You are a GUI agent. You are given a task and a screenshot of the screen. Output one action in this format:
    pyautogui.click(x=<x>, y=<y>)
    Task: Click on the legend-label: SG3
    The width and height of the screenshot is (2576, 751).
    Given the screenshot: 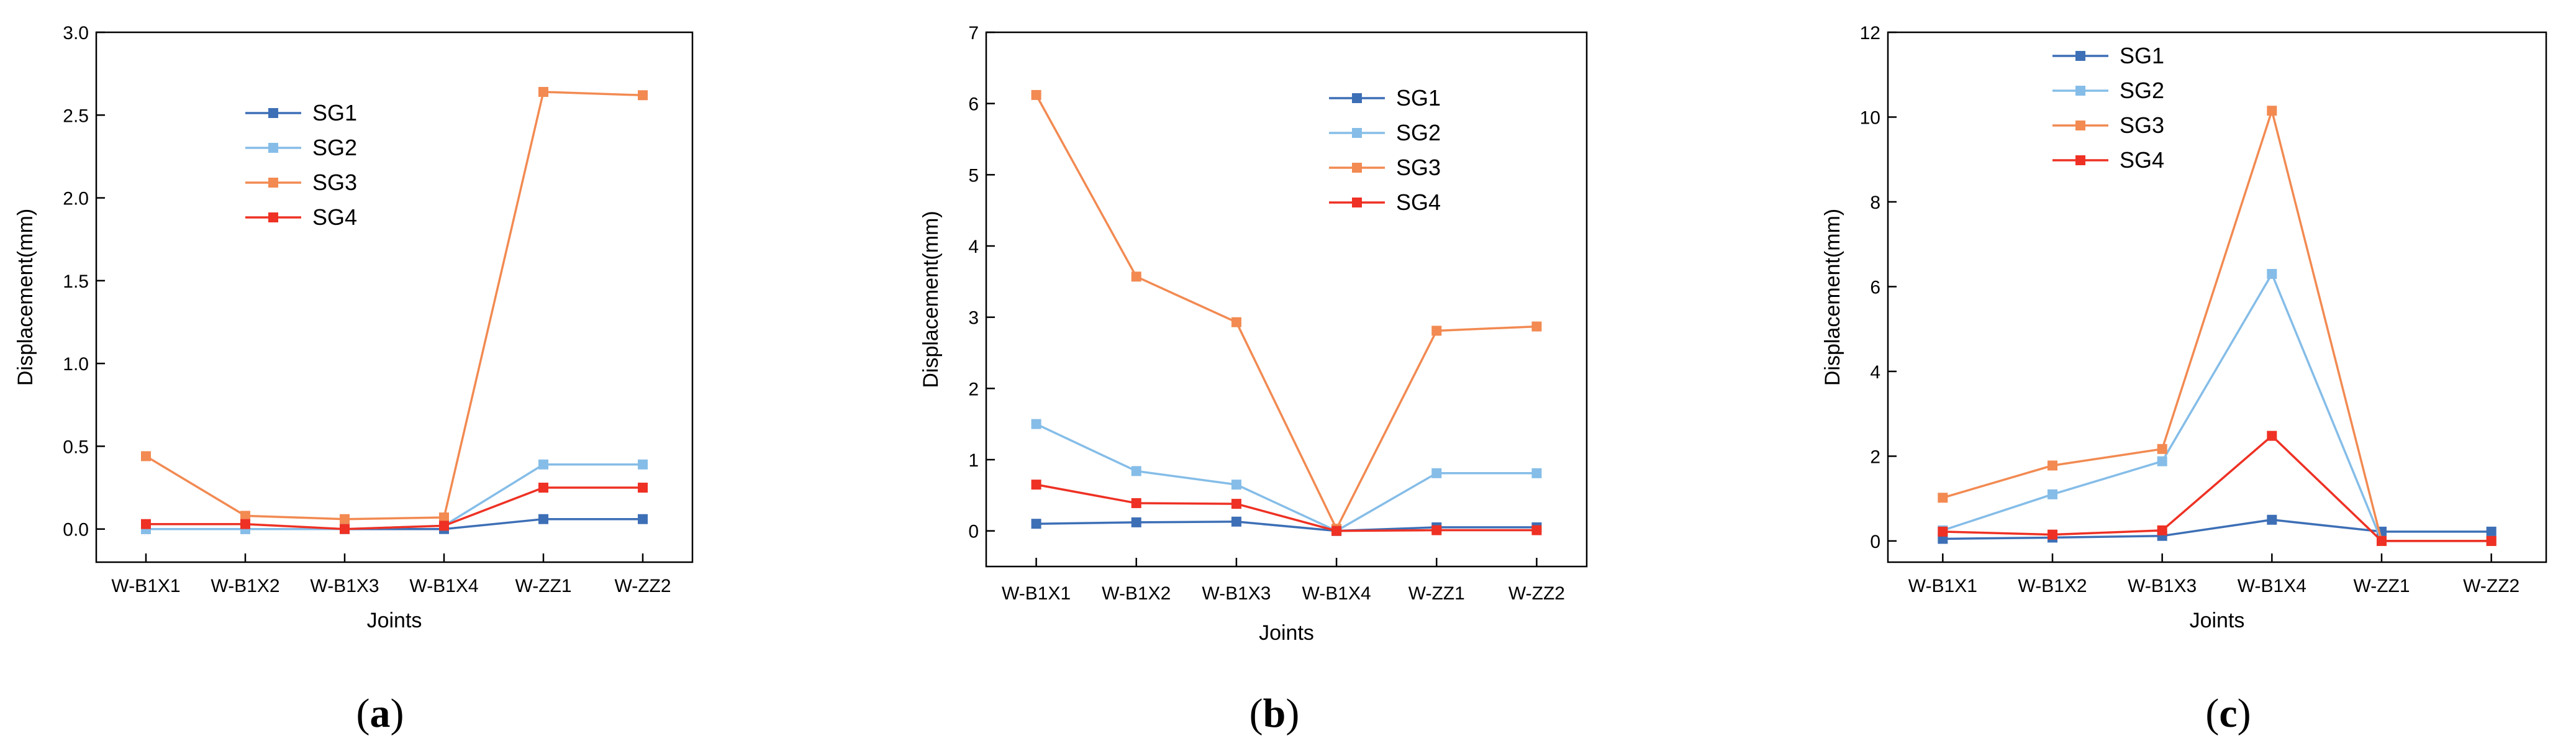 What is the action you would take?
    pyautogui.click(x=1418, y=167)
    